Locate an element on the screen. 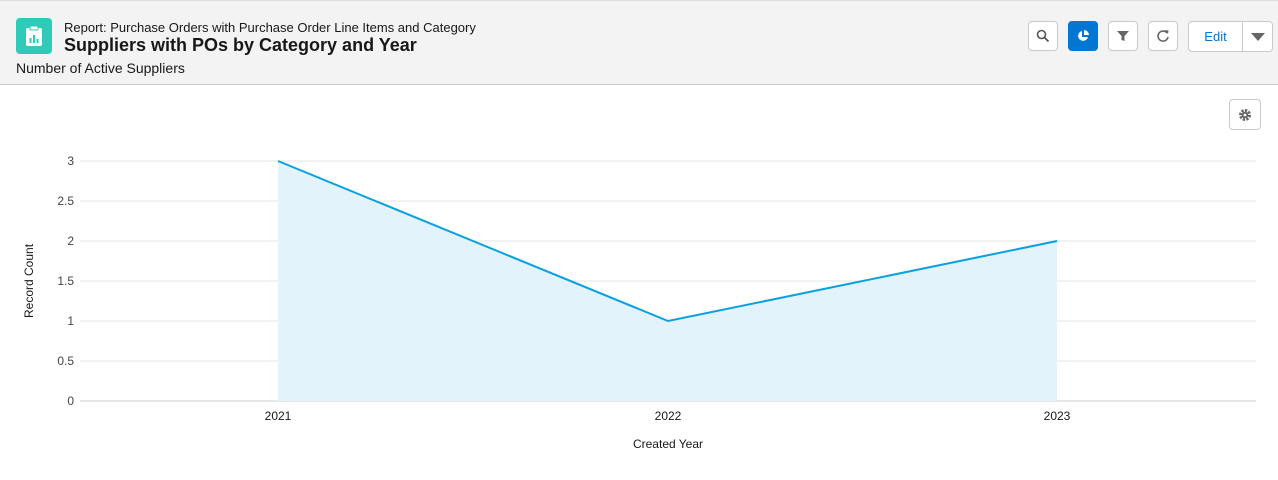 Image resolution: width=1278 pixels, height=480 pixels. y-tick-label: 3 is located at coordinates (70, 161).